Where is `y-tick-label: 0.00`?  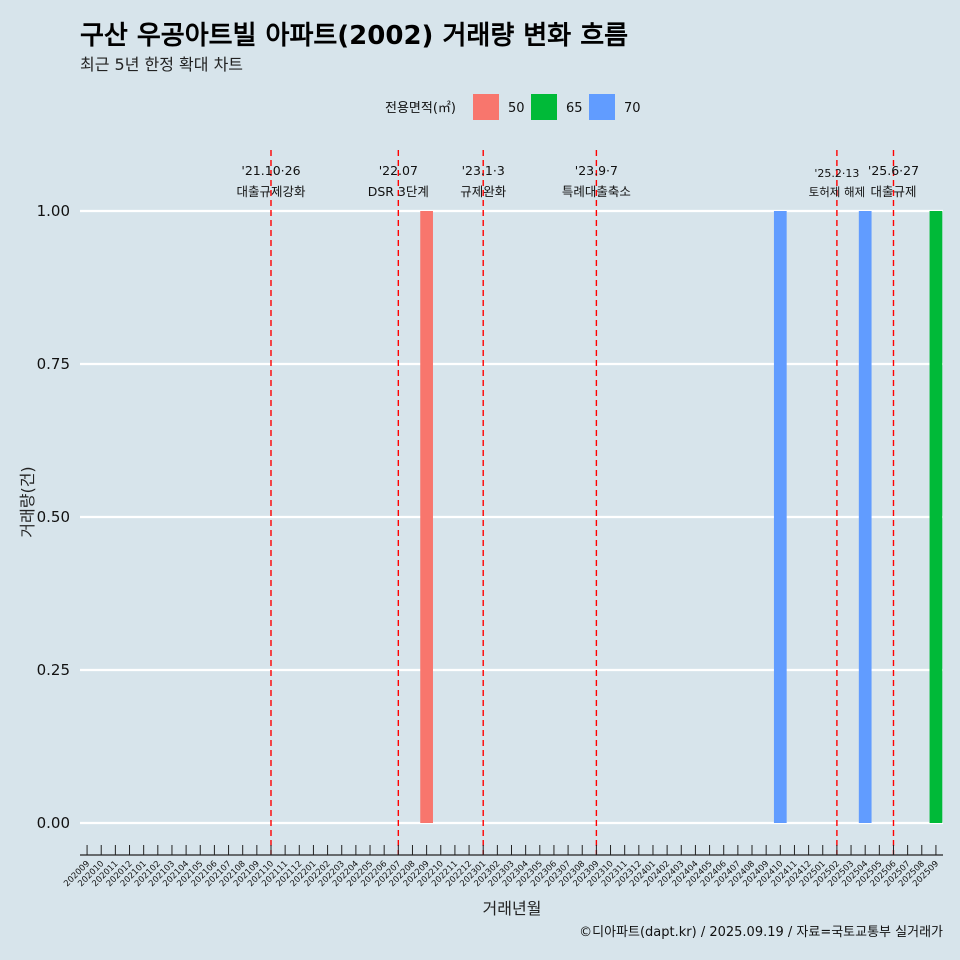
y-tick-label: 0.00 is located at coordinates (53, 823).